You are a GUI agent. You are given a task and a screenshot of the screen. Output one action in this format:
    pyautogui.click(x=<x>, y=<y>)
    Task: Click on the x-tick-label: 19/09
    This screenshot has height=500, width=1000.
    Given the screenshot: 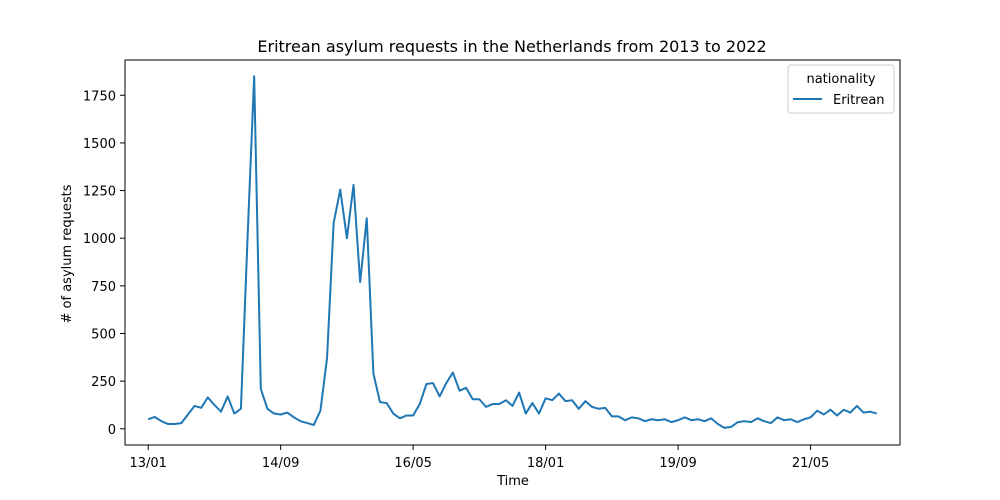 What is the action you would take?
    pyautogui.click(x=677, y=463)
    